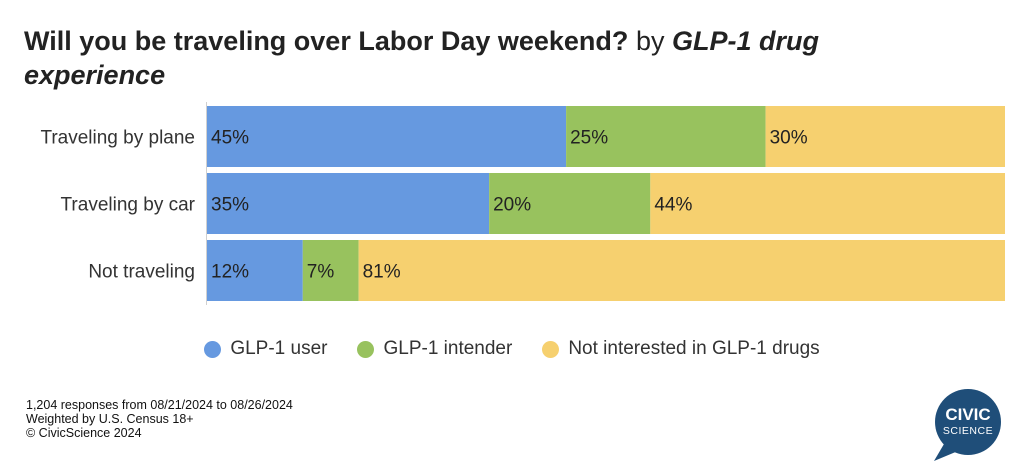 The image size is (1024, 472). Describe the element at coordinates (946, 452) in the screenshot. I see `logo-bubble-tail` at that location.